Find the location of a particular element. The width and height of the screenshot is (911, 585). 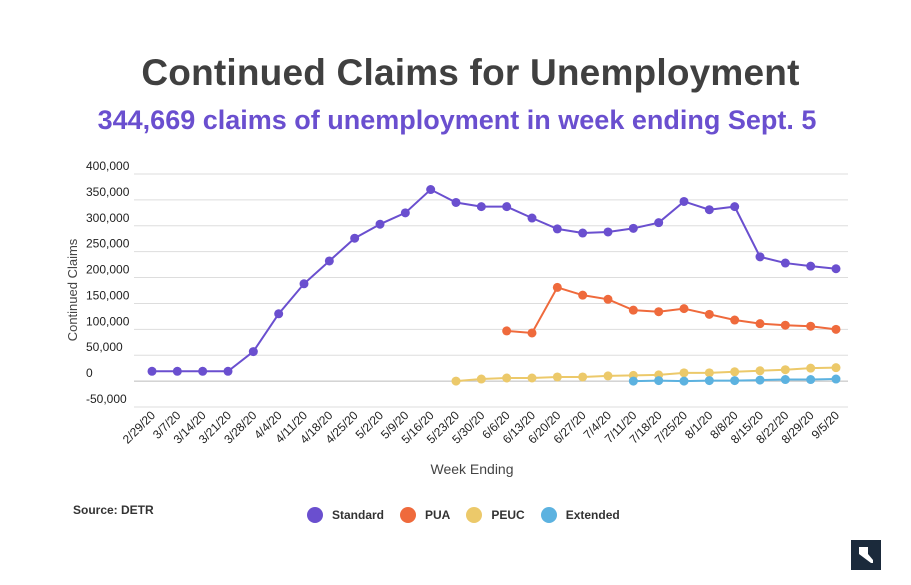

nevada-shape-icon is located at coordinates (866, 555).